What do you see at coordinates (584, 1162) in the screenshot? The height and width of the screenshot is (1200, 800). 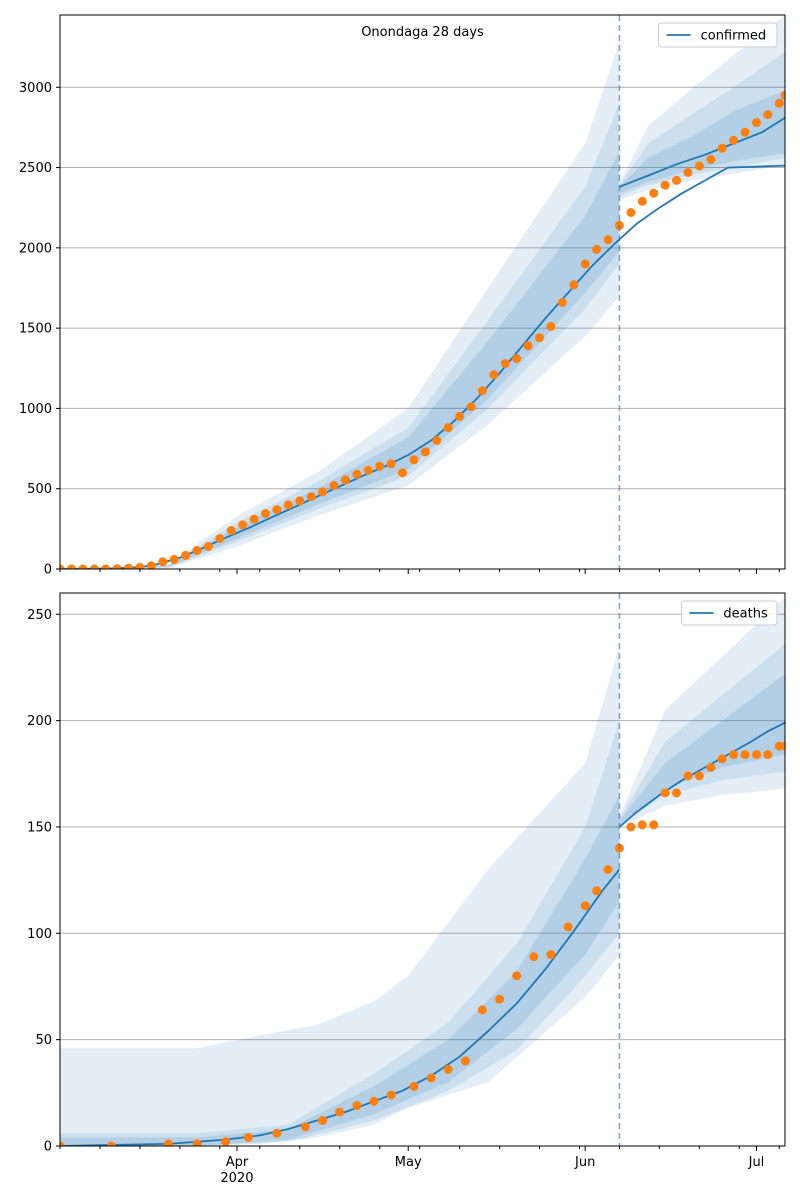 I see `x-tick-label: Jun` at bounding box center [584, 1162].